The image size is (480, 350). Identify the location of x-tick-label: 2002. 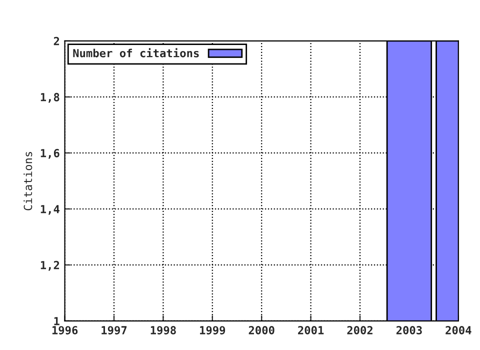
(359, 330).